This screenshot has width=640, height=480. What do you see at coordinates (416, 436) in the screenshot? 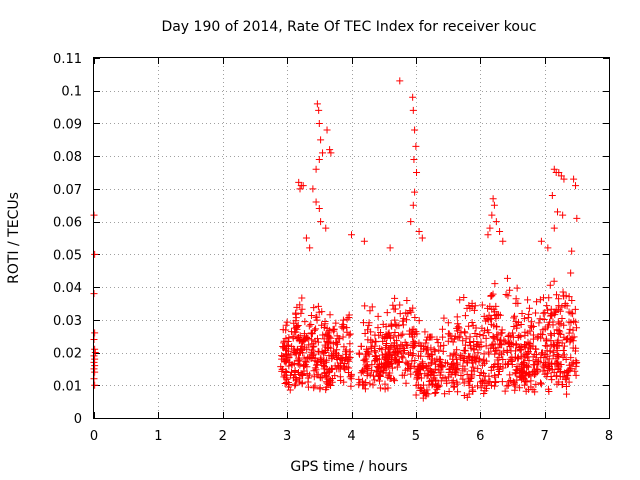
I see `x-tick-label: 5` at bounding box center [416, 436].